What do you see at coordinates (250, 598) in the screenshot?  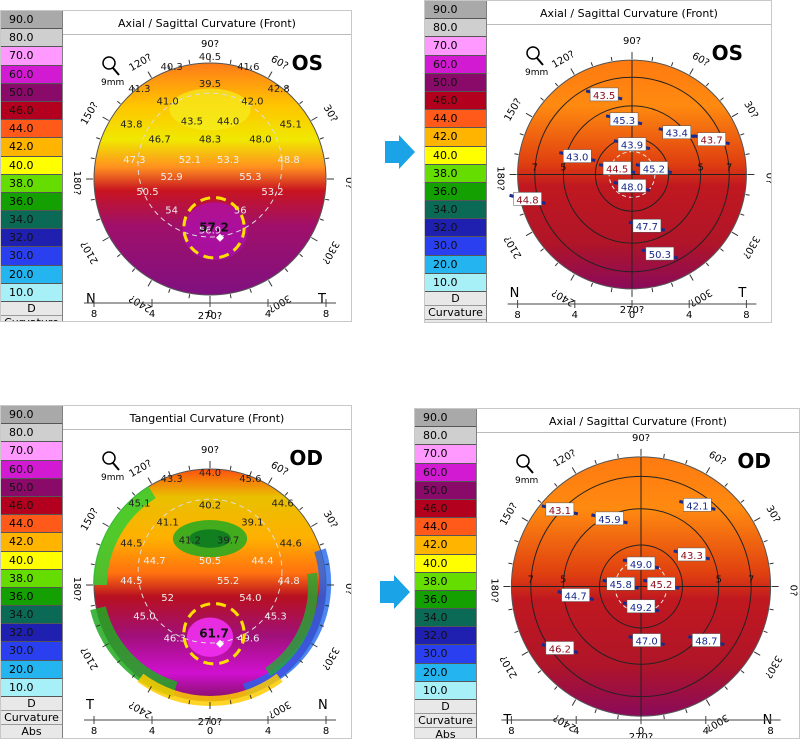 I see `curvature-value: 54.0` at bounding box center [250, 598].